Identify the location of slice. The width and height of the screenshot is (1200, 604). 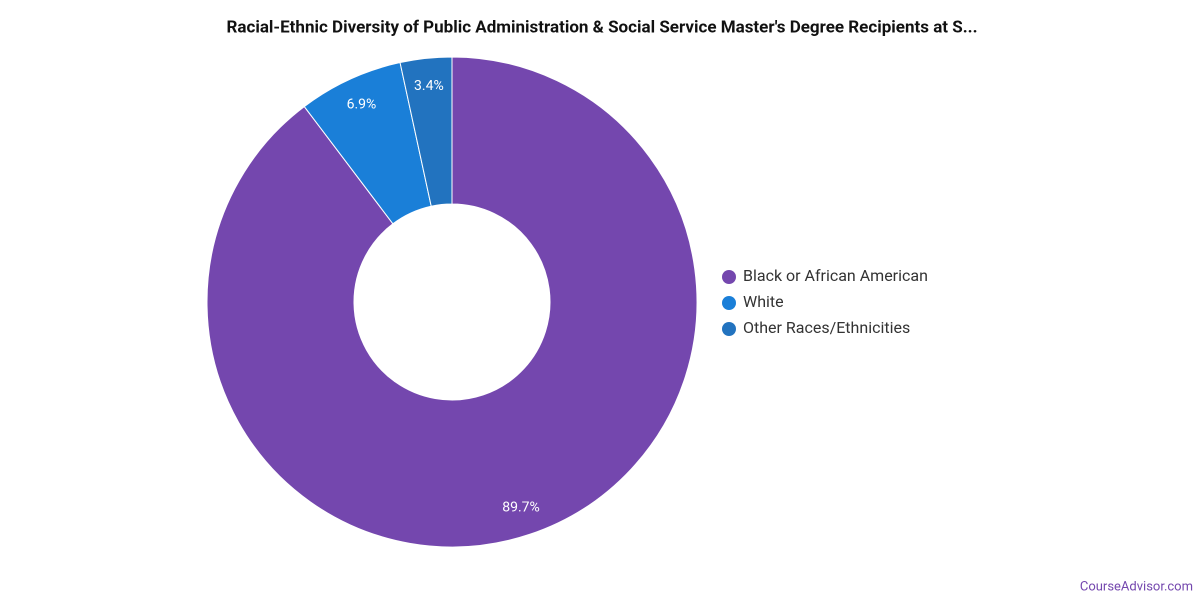
(426, 131).